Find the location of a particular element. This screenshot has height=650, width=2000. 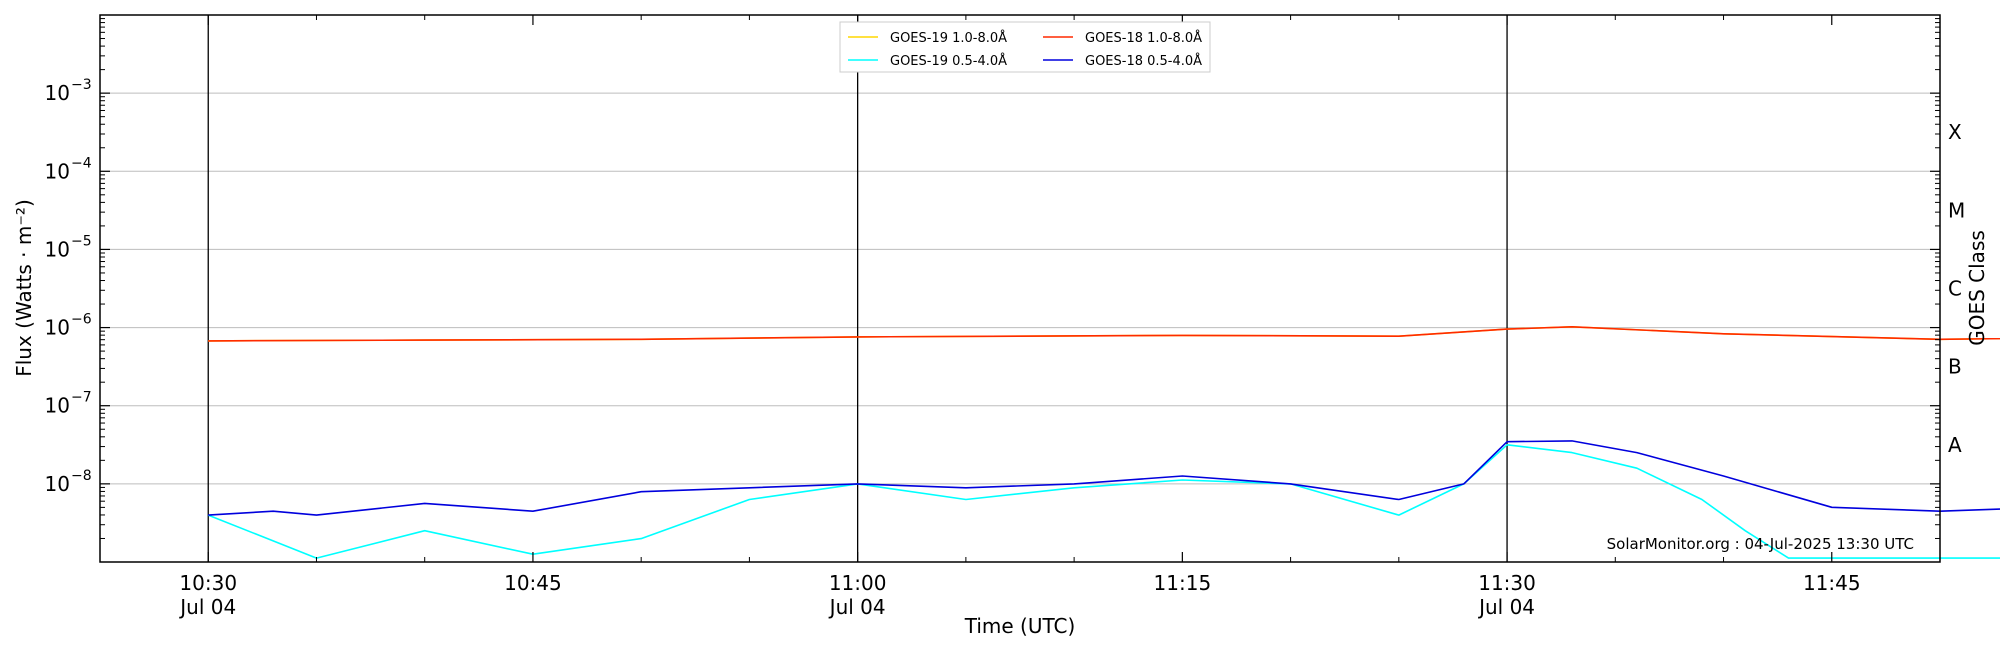

goes-class-label: M is located at coordinates (1956, 210).